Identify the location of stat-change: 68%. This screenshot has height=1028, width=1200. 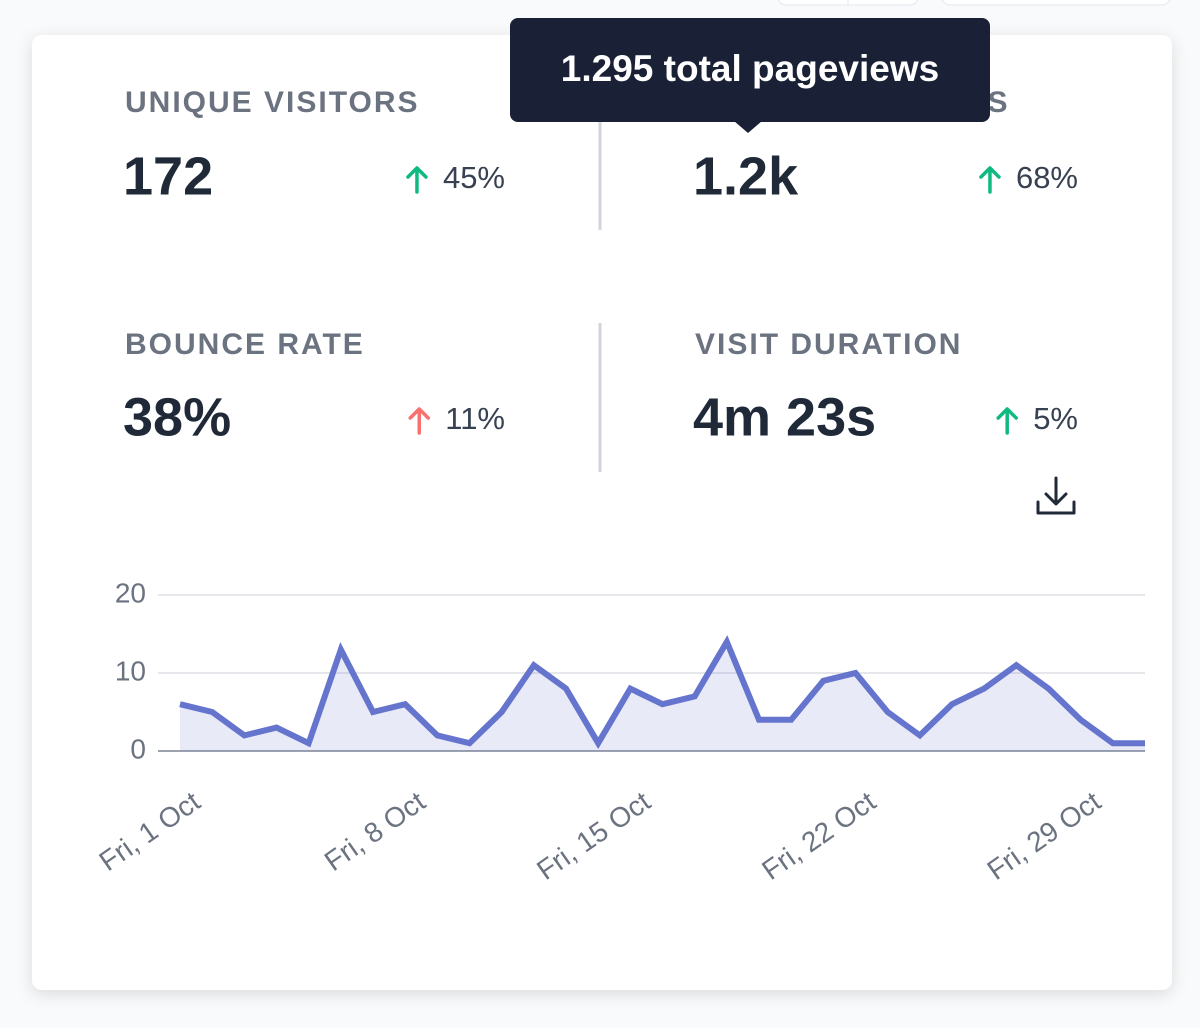
(1047, 177).